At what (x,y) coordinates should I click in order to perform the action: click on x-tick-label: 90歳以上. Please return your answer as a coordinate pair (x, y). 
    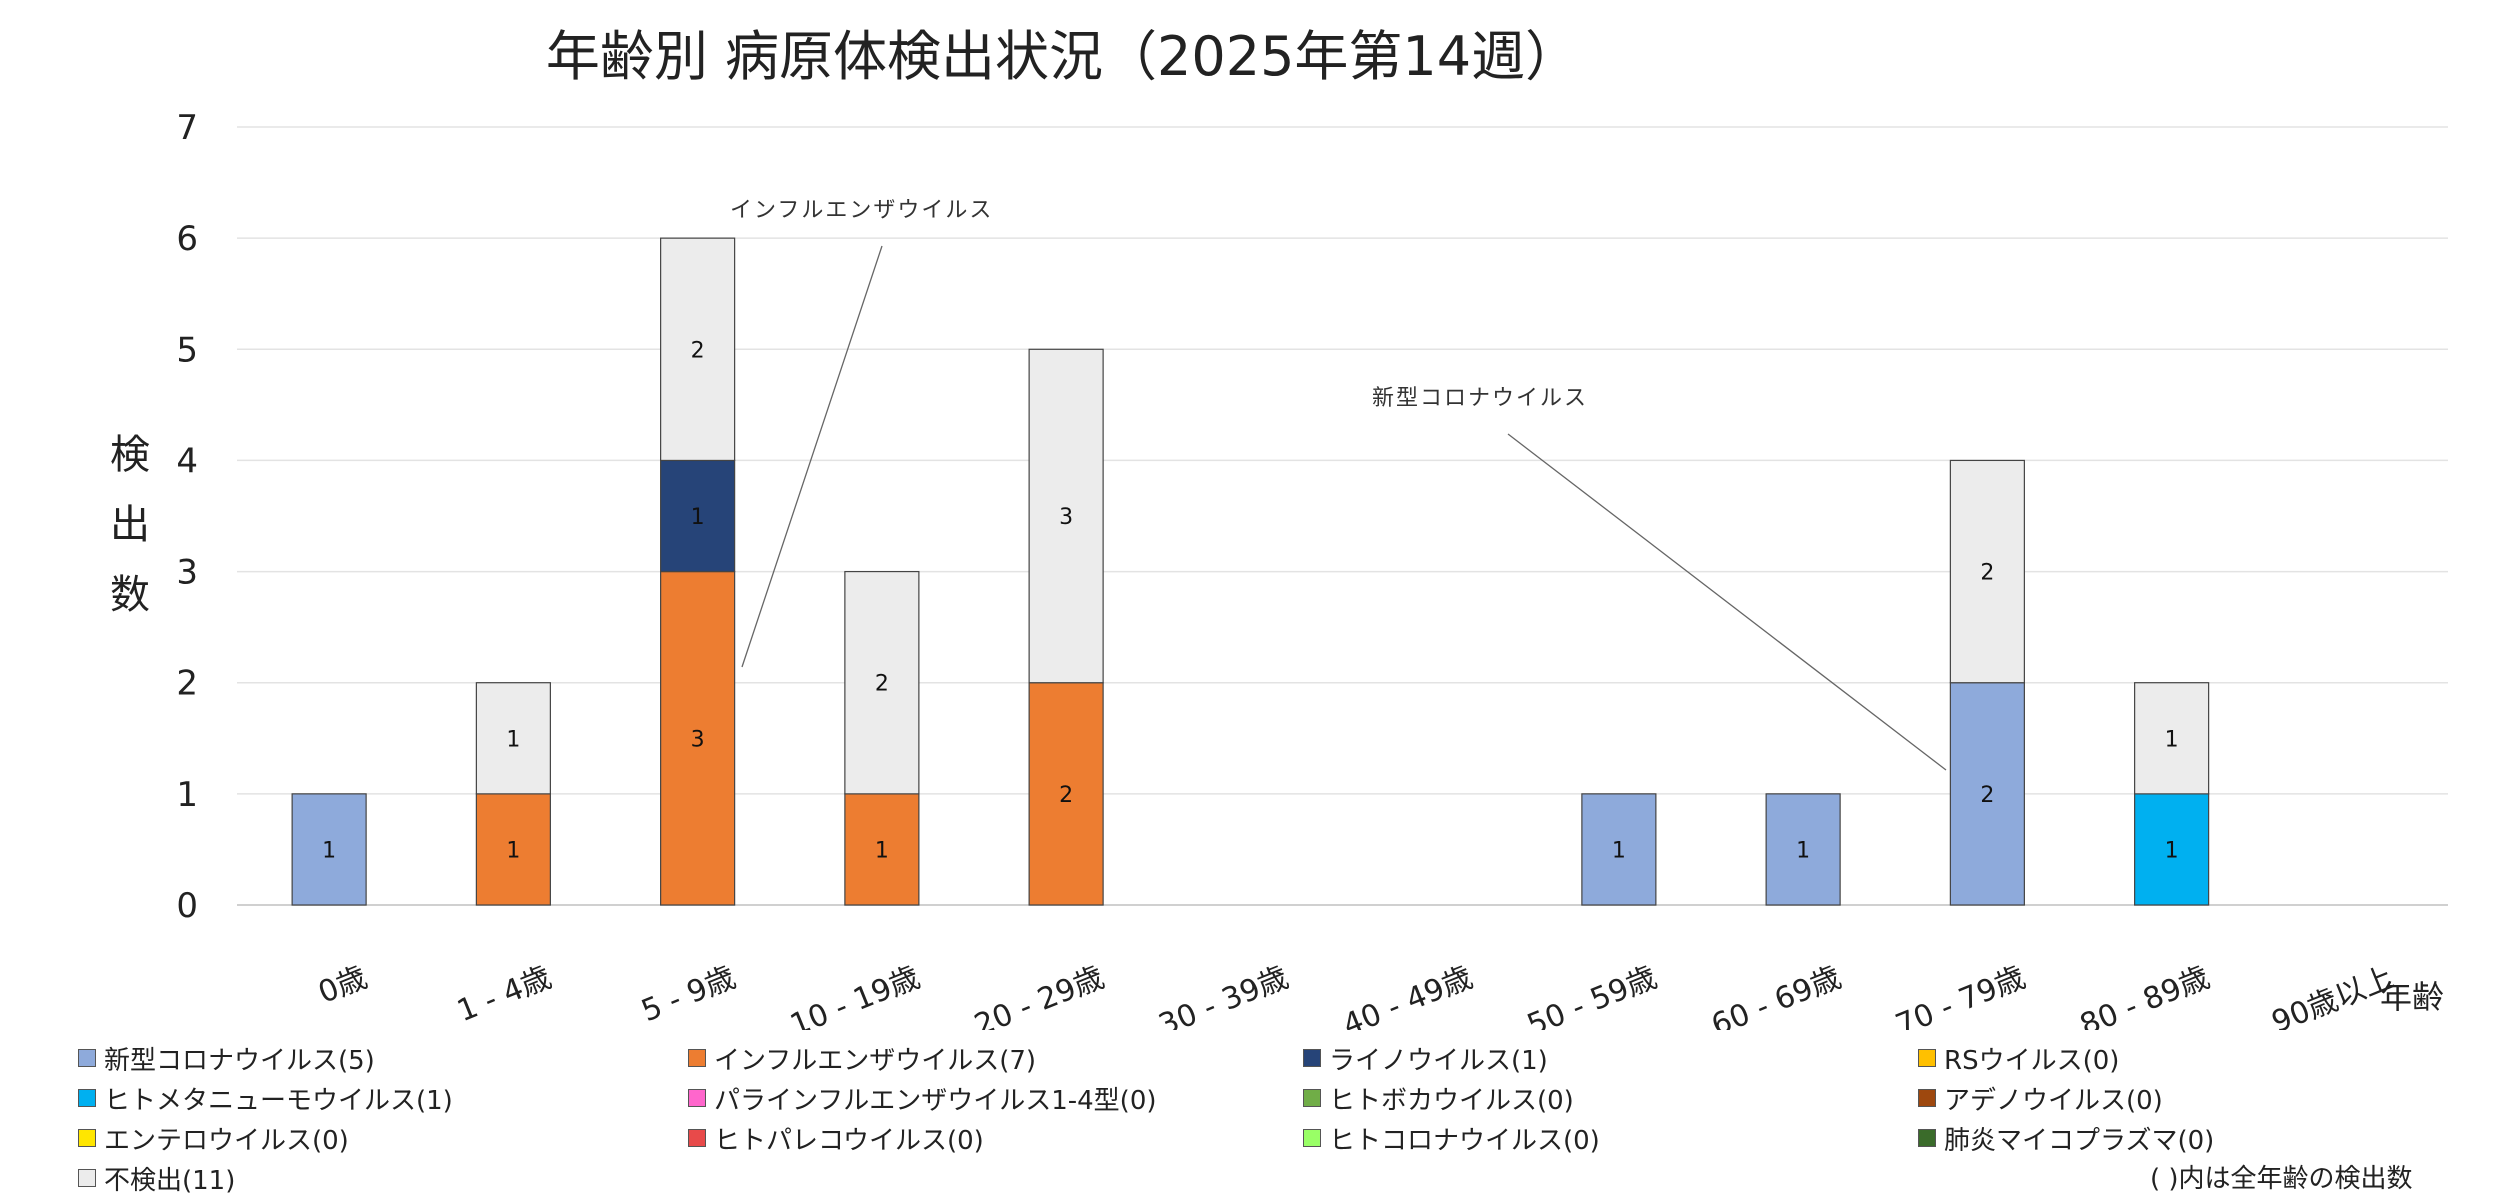
    Looking at the image, I should click on (2333, 995).